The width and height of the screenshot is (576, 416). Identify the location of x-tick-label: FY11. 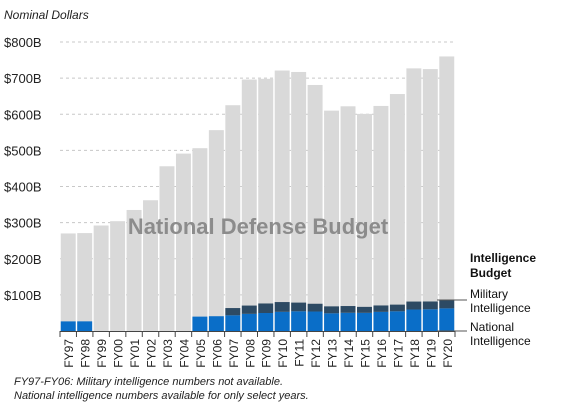
(300, 353).